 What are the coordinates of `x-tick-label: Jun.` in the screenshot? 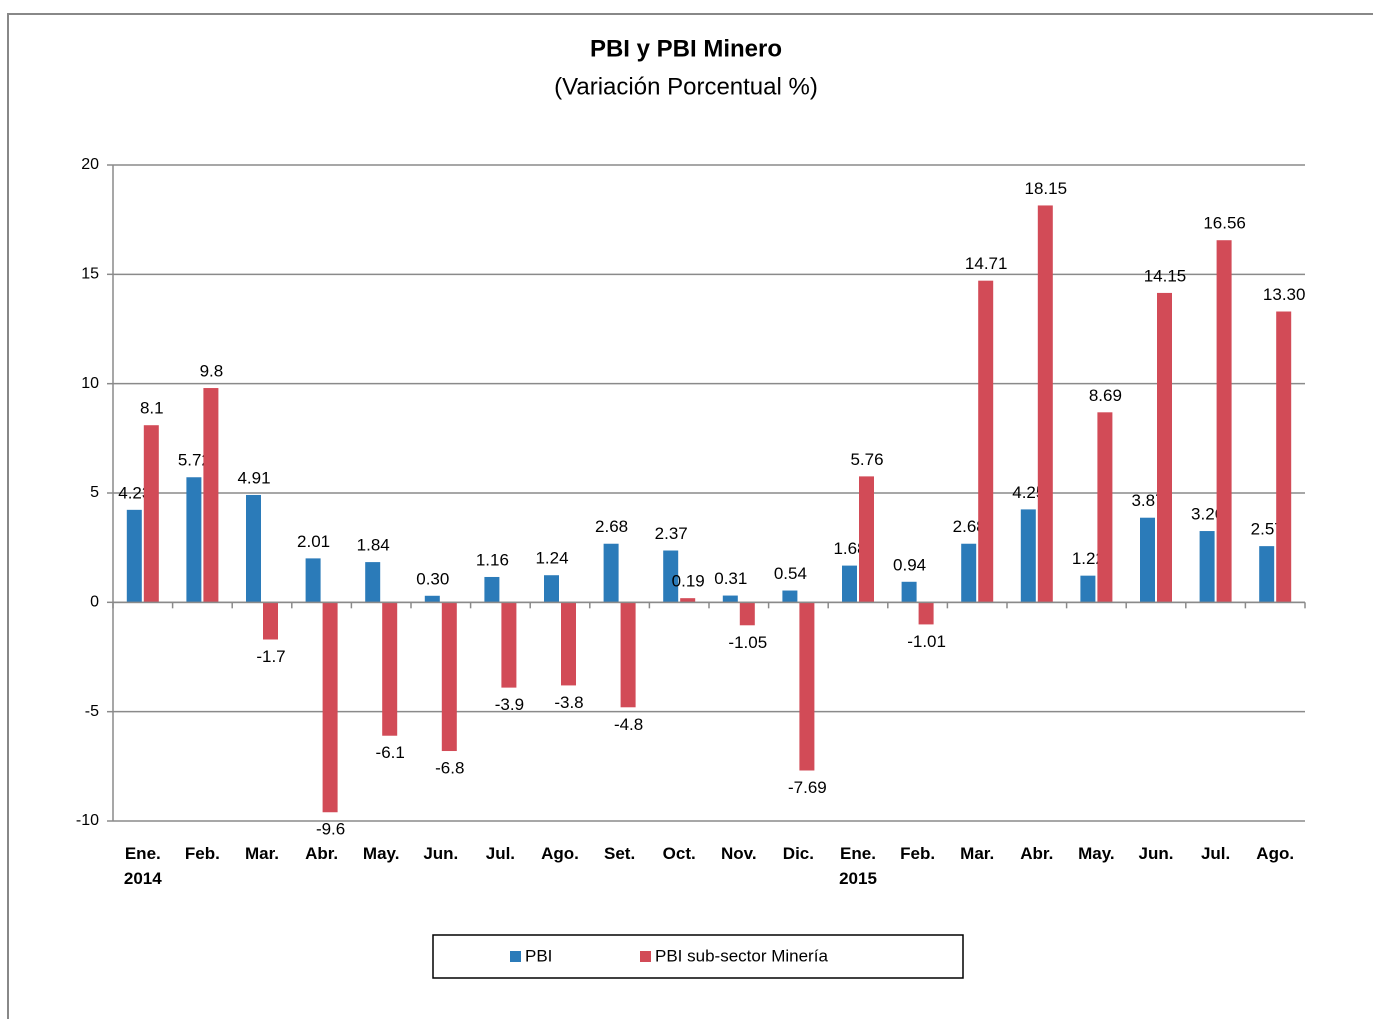 It's located at (440, 853).